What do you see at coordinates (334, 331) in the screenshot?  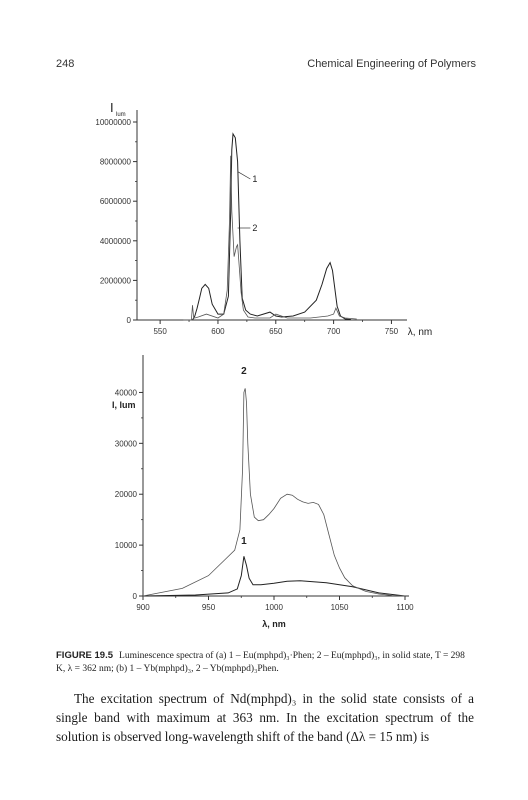 I see `x-tick-label: 700` at bounding box center [334, 331].